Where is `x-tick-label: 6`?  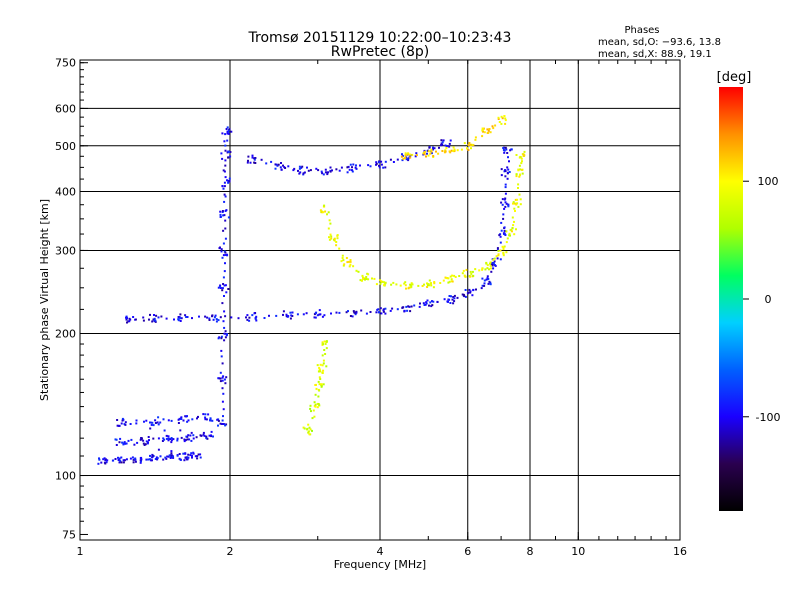
x-tick-label: 6 is located at coordinates (467, 551).